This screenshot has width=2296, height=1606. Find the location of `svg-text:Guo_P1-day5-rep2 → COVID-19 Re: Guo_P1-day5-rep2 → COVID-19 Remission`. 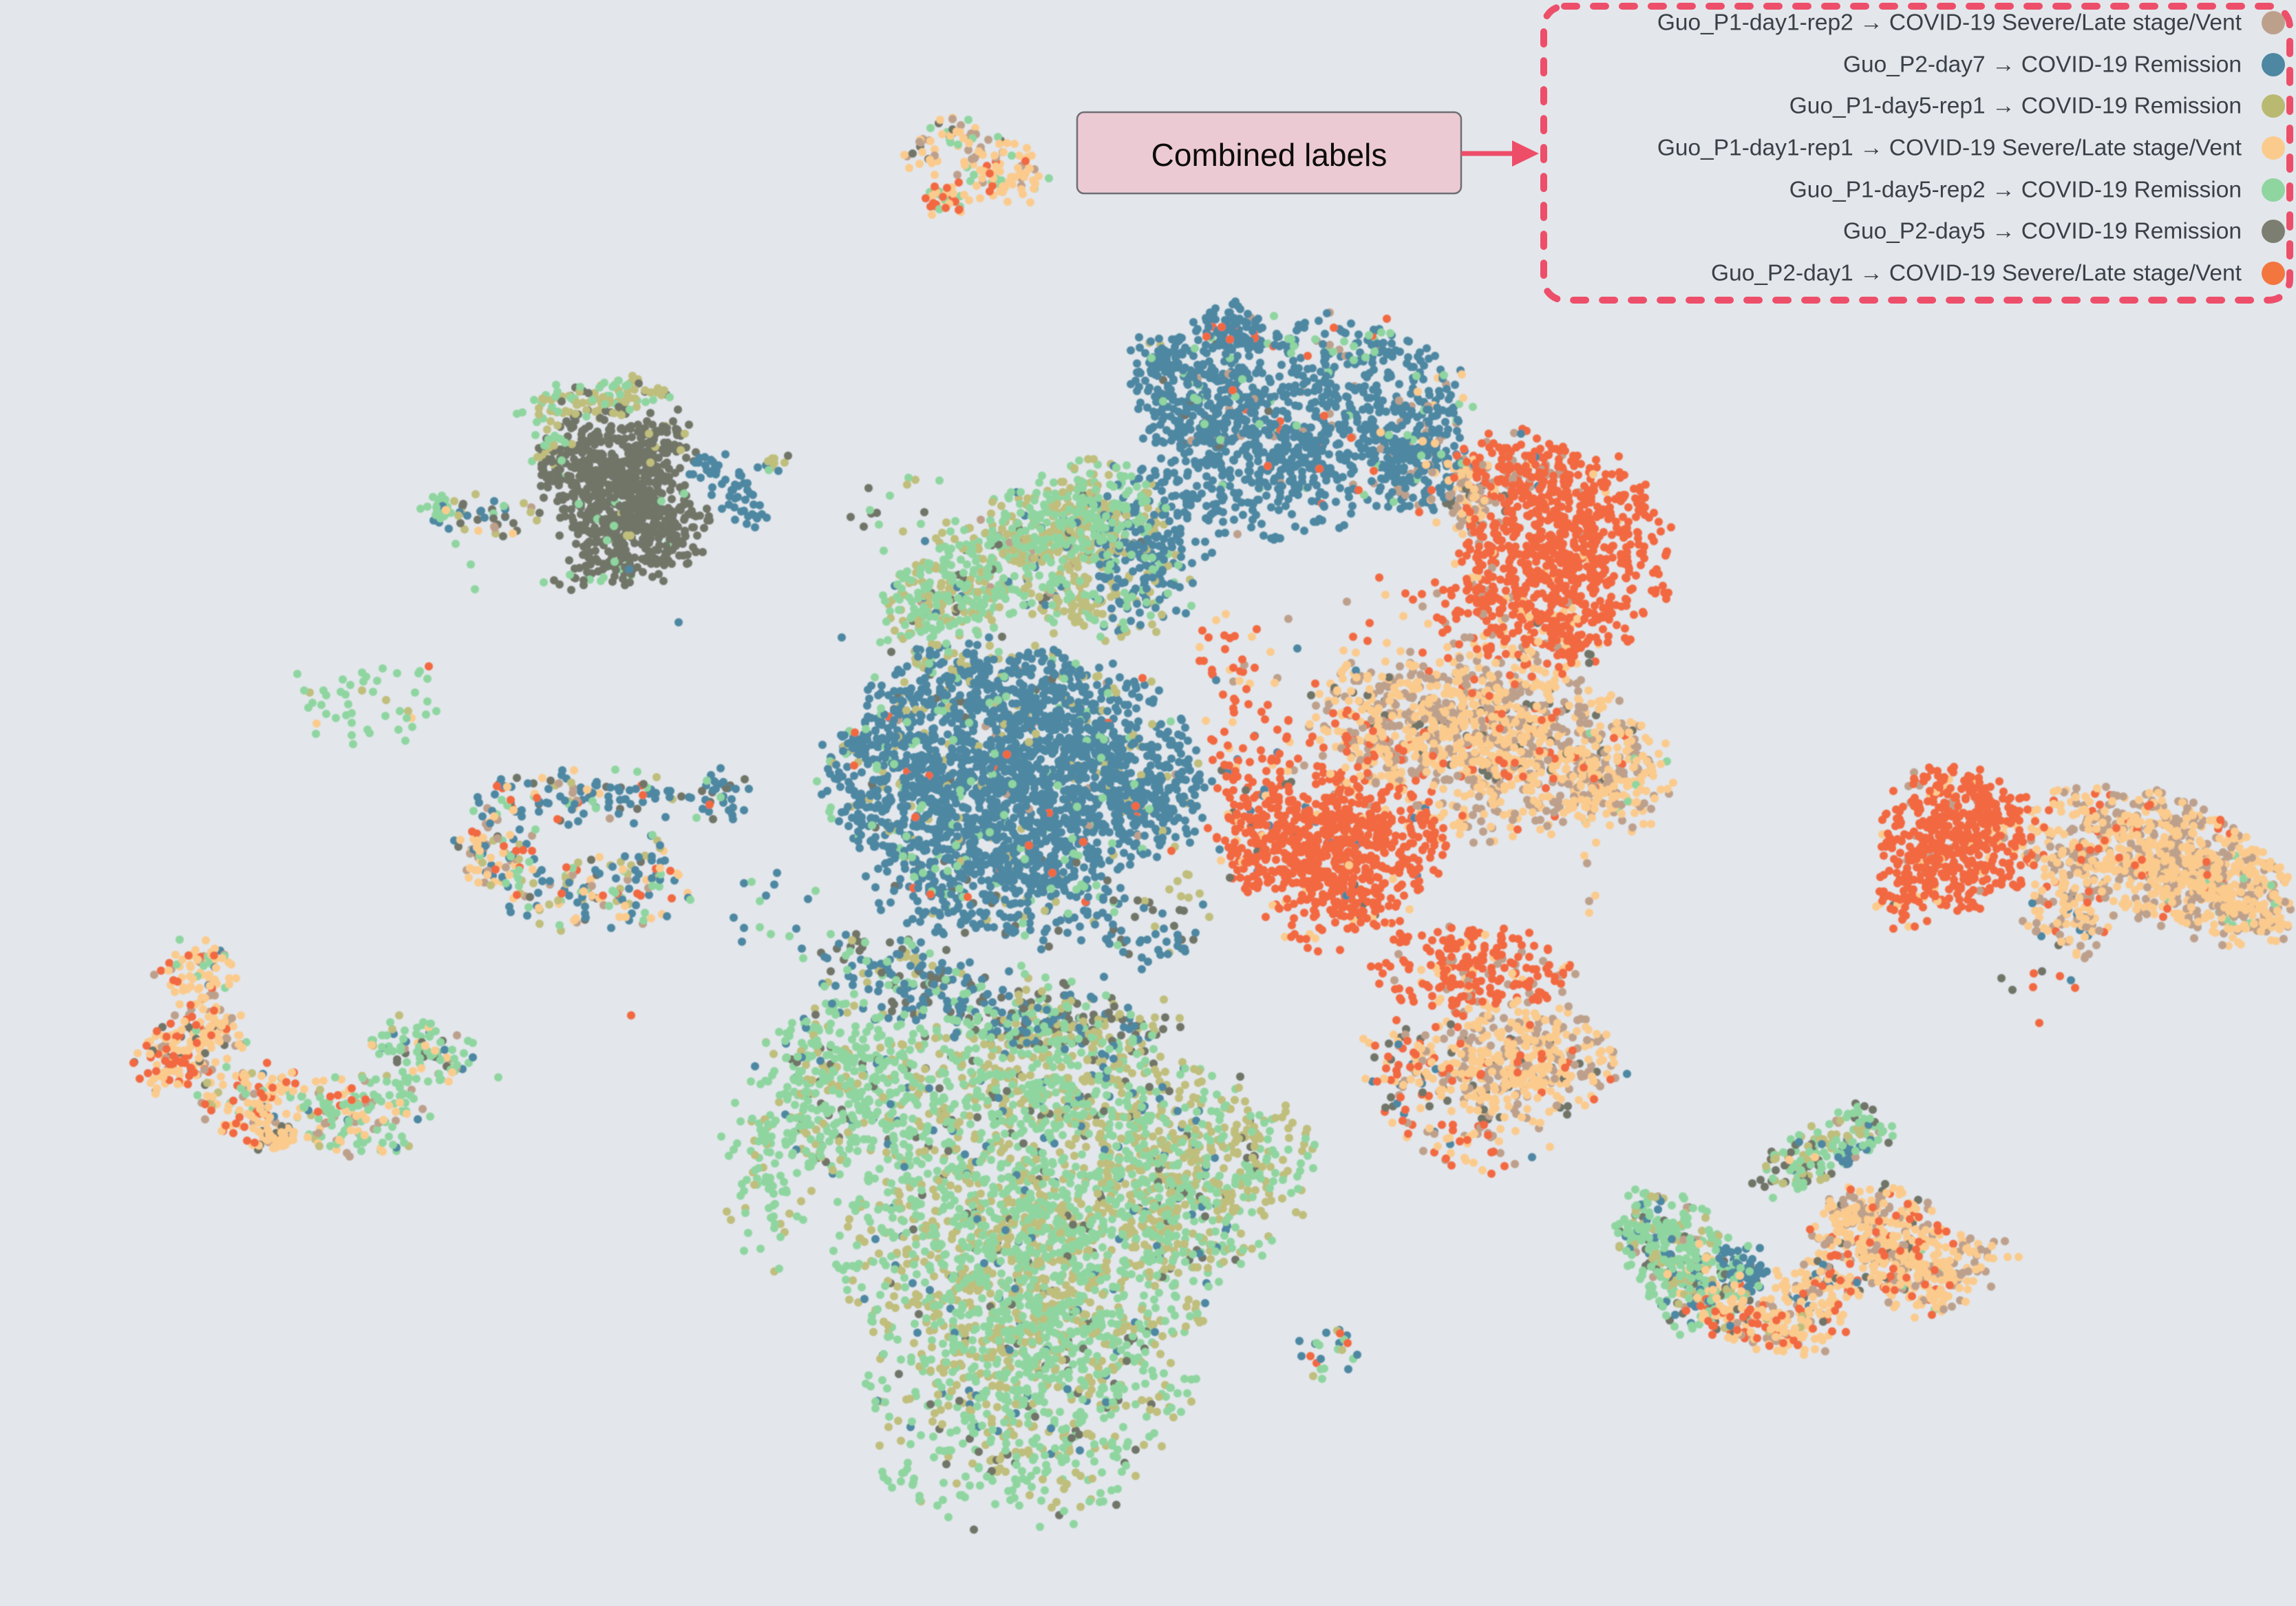

svg-text:Guo_P1-day5-rep2 → COVID-19 Re: Guo_P1-day5-rep2 → COVID-19 Remission is located at coordinates (2016, 190).